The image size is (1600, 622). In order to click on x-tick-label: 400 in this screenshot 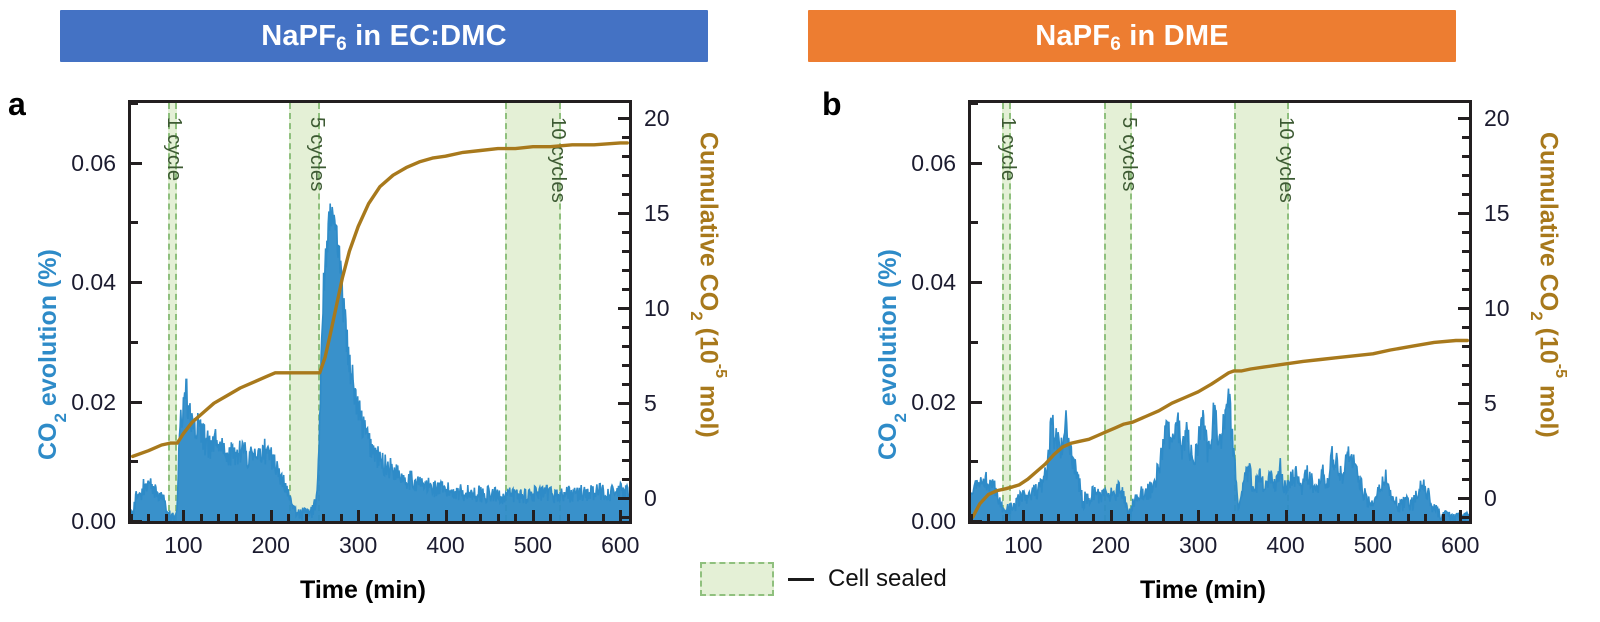, I will do `click(445, 545)`.